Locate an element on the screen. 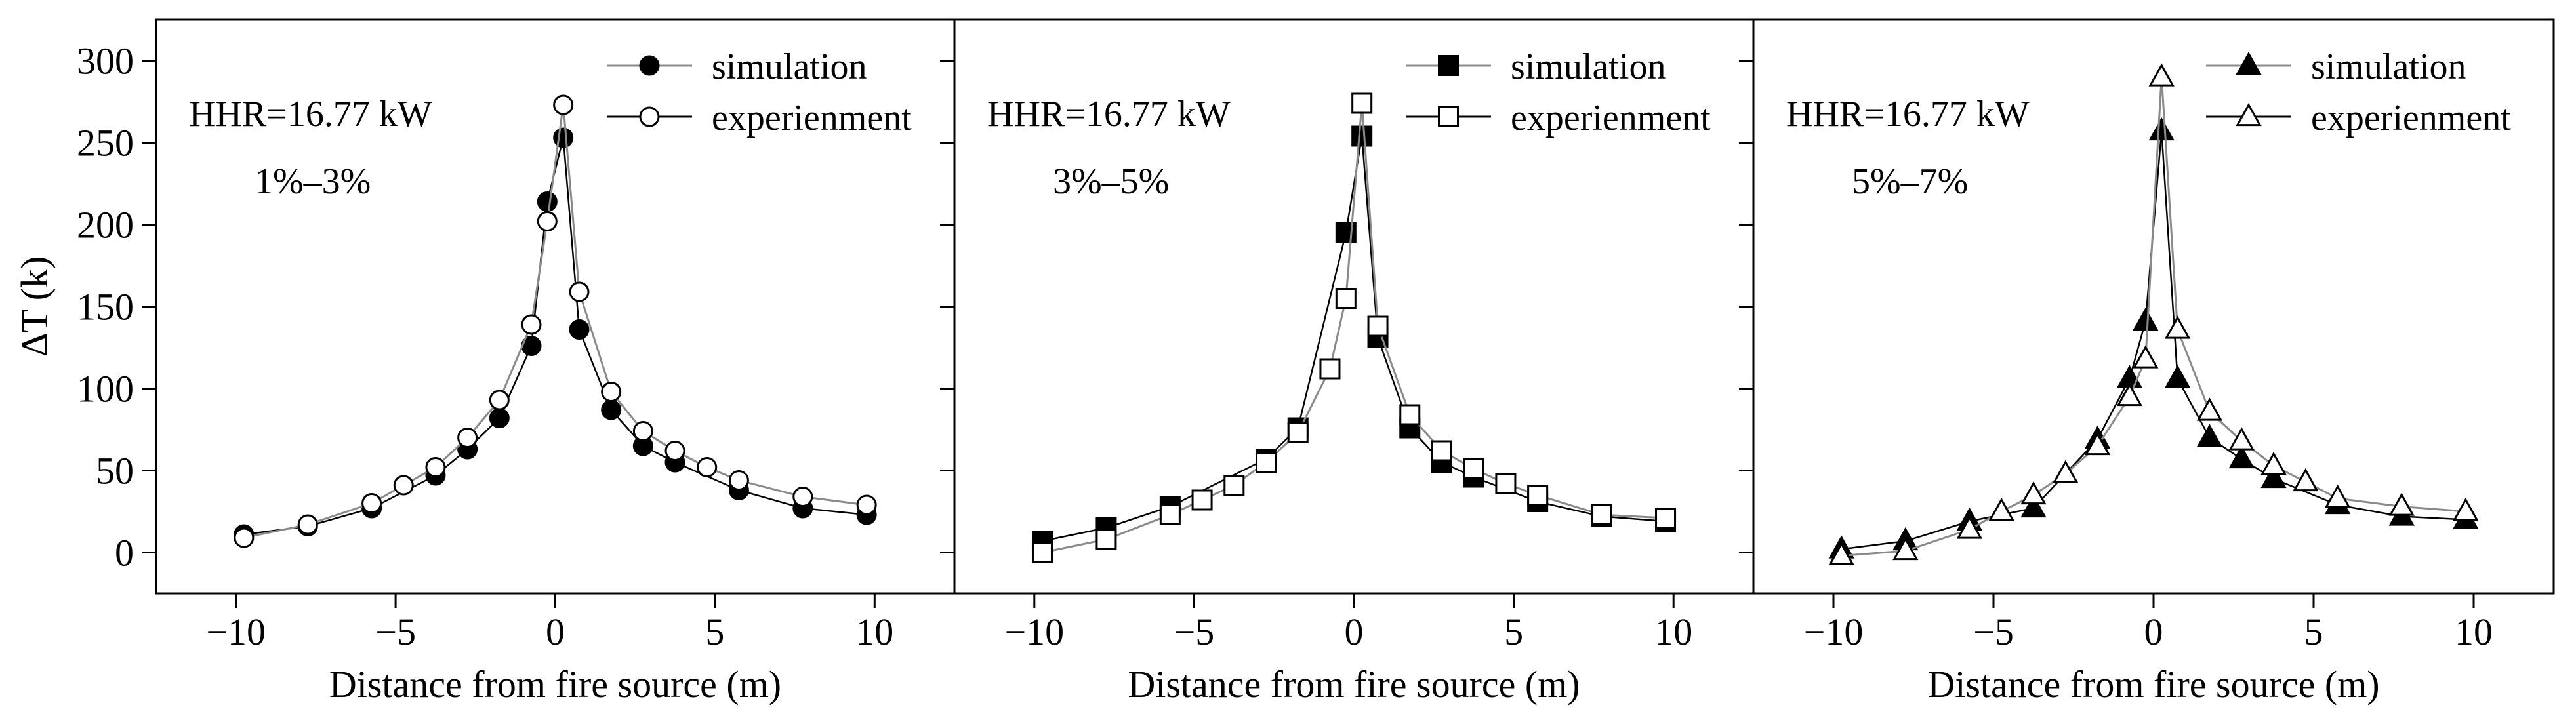 The height and width of the screenshot is (722, 2576). series-line is located at coordinates (1354, 339).